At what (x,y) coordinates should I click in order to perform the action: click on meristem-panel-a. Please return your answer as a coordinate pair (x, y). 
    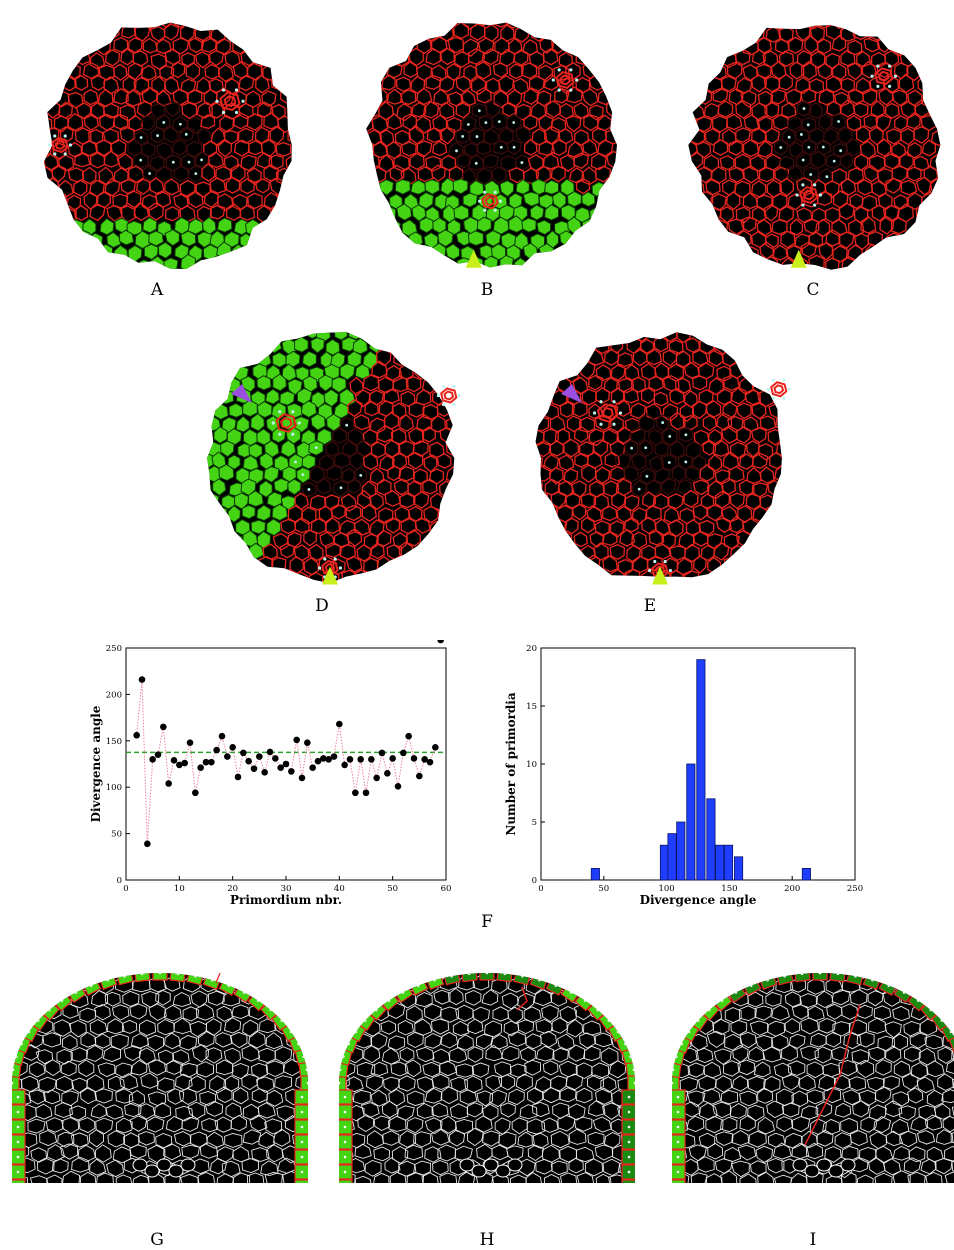
    Looking at the image, I should click on (167, 145).